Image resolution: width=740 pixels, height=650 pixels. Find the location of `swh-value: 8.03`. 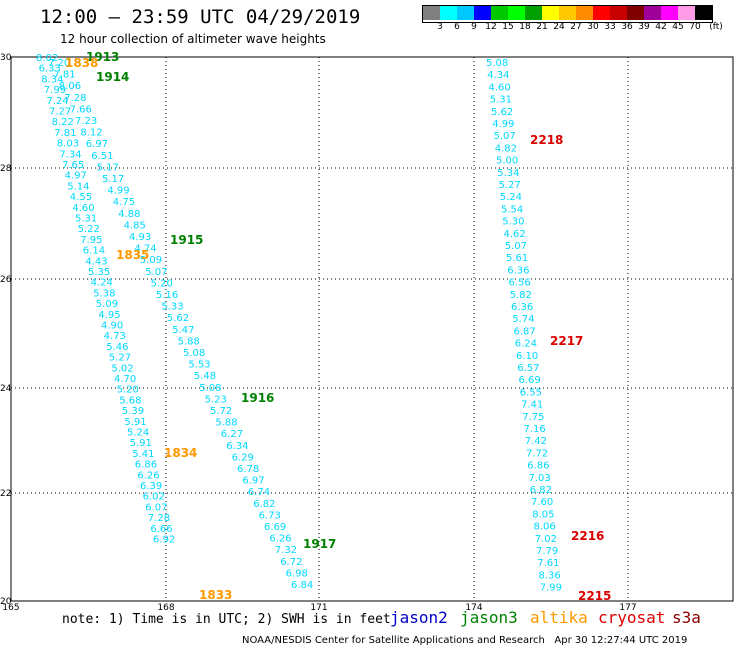

swh-value: 8.03 is located at coordinates (68, 144).